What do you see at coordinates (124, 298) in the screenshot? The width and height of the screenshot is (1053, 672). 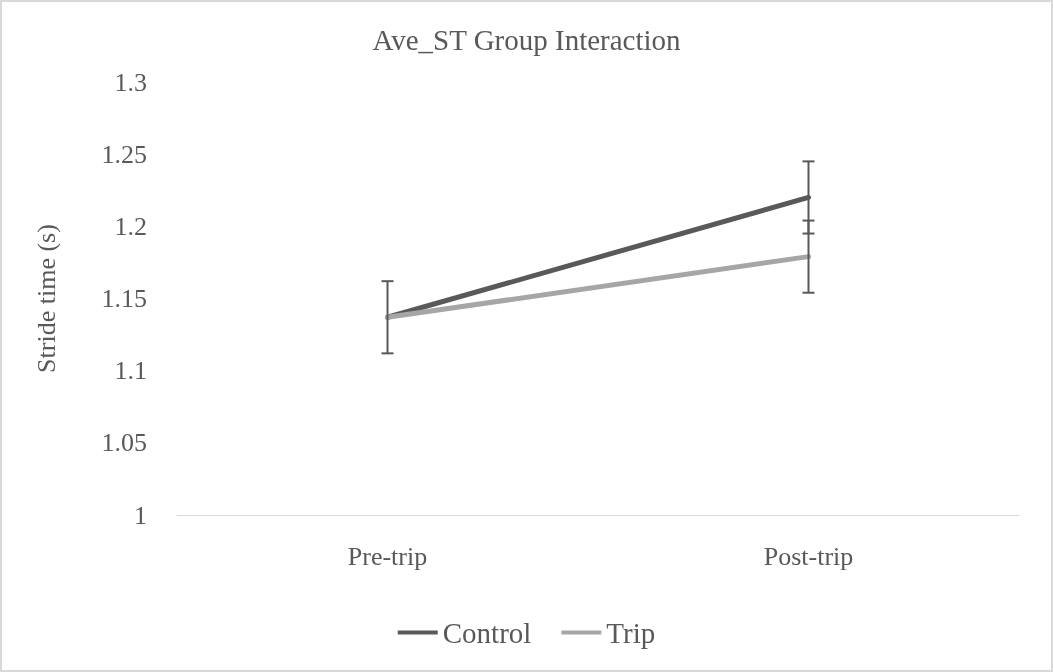 I see `y-tick-label: 1.15` at bounding box center [124, 298].